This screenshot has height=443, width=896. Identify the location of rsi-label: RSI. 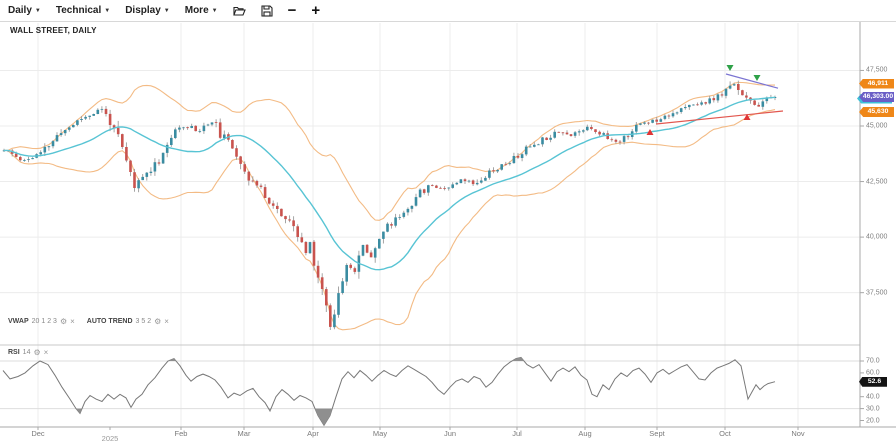
(14, 352).